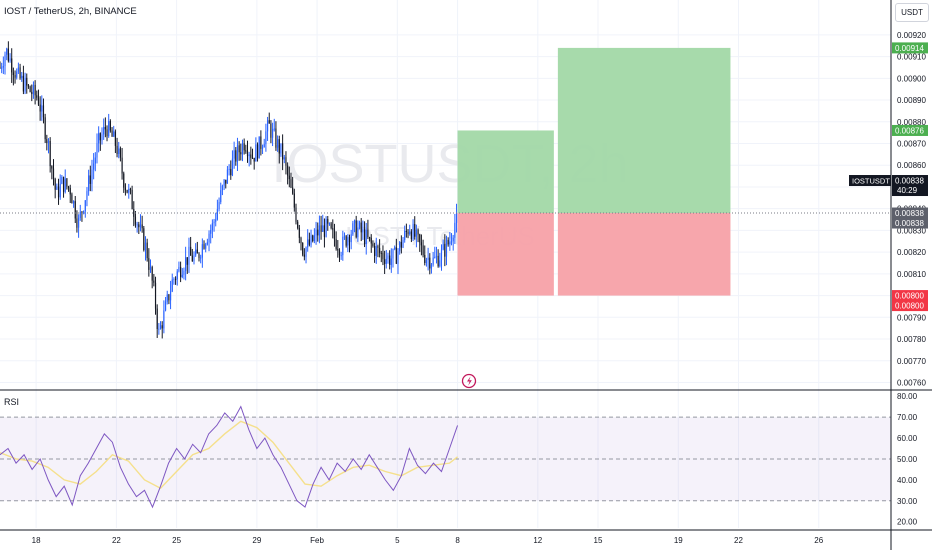 The image size is (932, 555). I want to click on time-tick-label: 8, so click(457, 540).